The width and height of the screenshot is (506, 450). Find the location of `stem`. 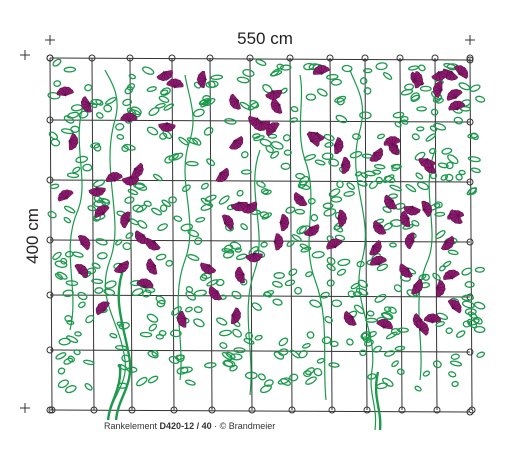

stem is located at coordinates (123, 342).